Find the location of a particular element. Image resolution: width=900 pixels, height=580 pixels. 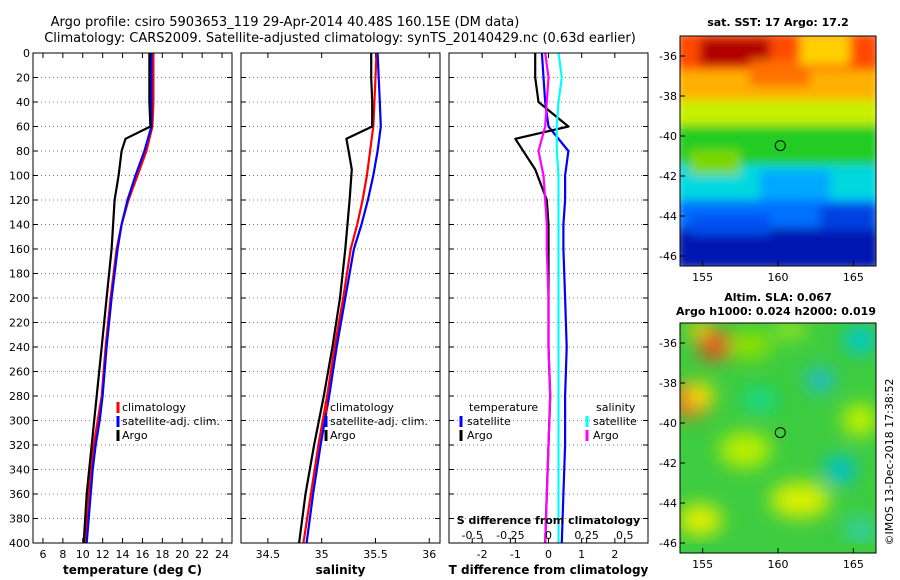

x-tick-label: 34.5 is located at coordinates (268, 554).